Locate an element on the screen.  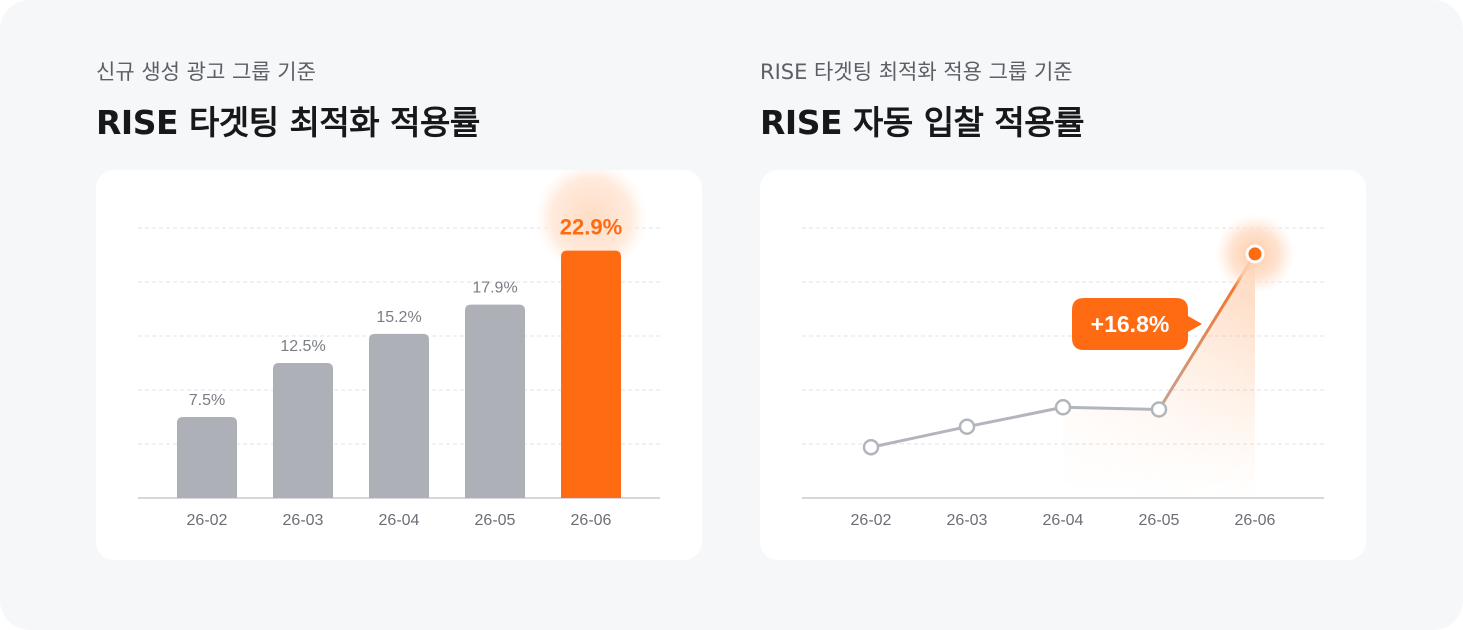
bar-value-label: 7.5% is located at coordinates (207, 400).